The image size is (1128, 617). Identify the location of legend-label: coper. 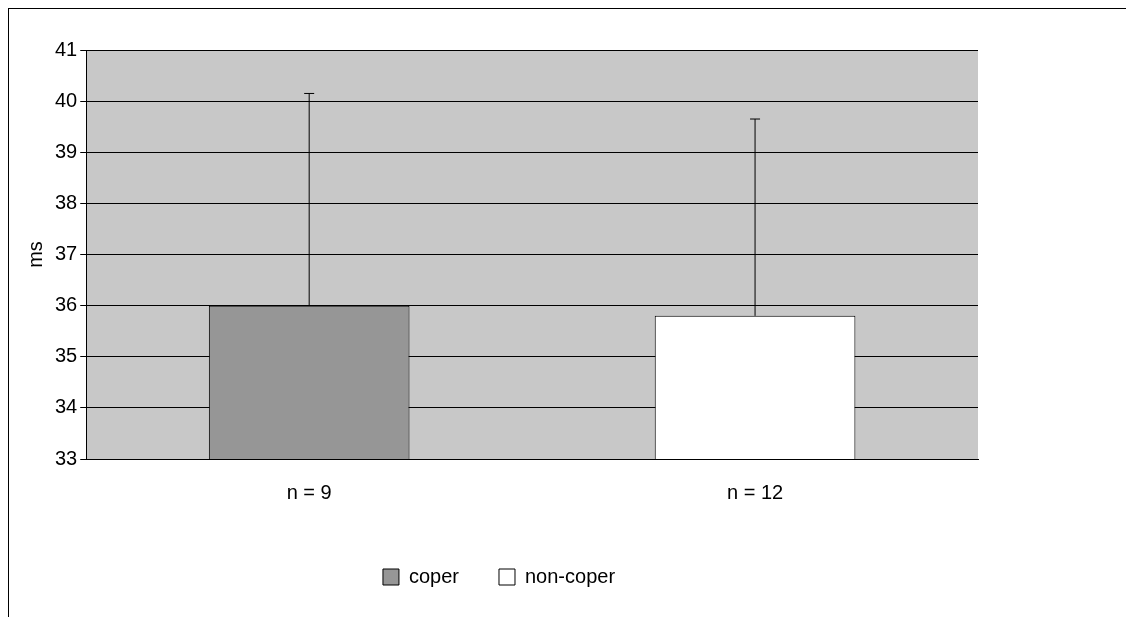
(434, 575).